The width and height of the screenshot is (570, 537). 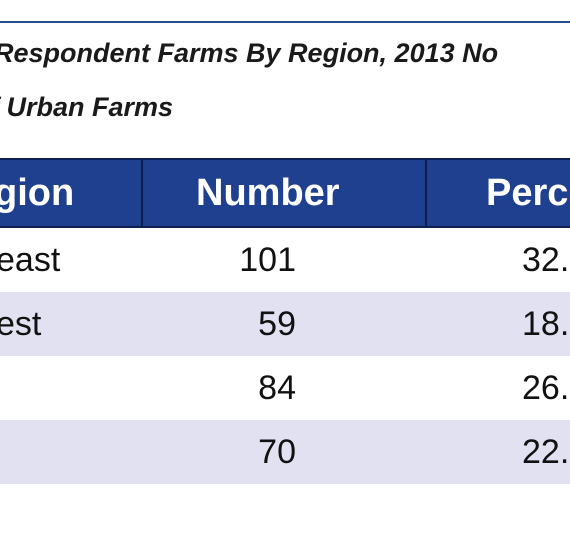 What do you see at coordinates (277, 452) in the screenshot?
I see `cell-number: 70` at bounding box center [277, 452].